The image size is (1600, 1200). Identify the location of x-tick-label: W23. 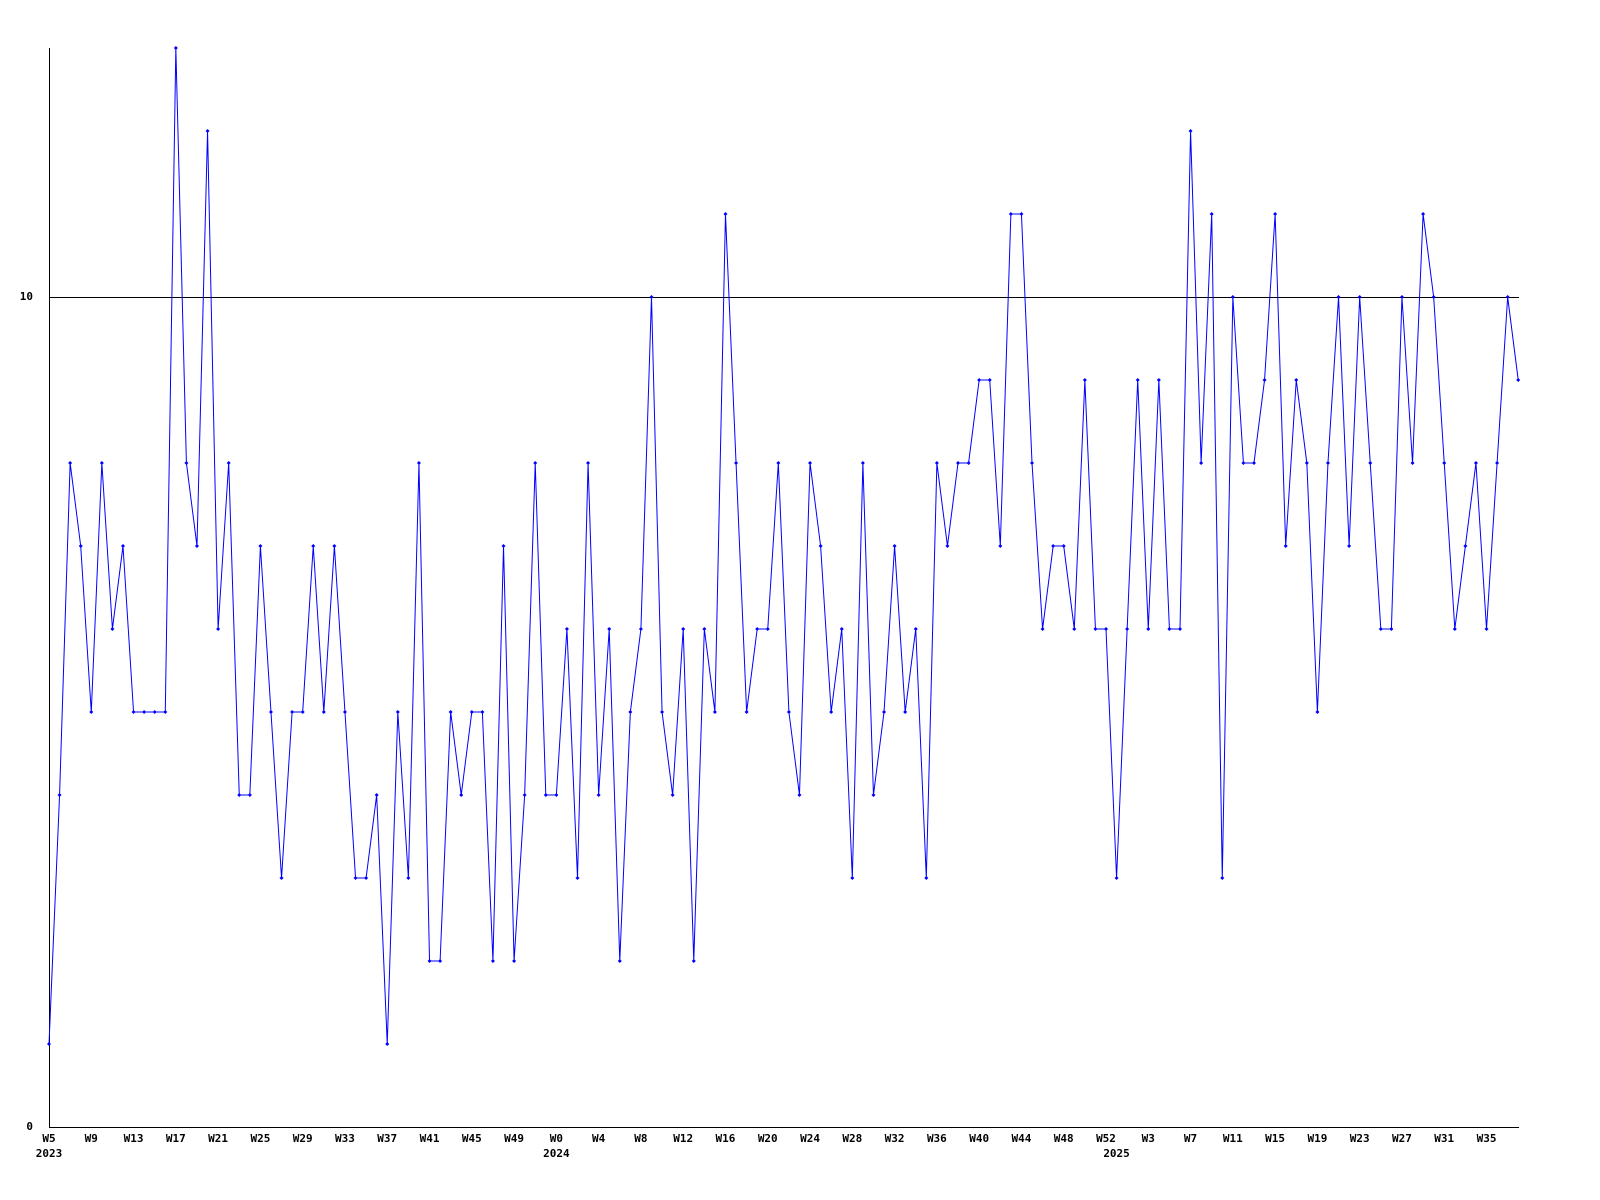
(1360, 1138).